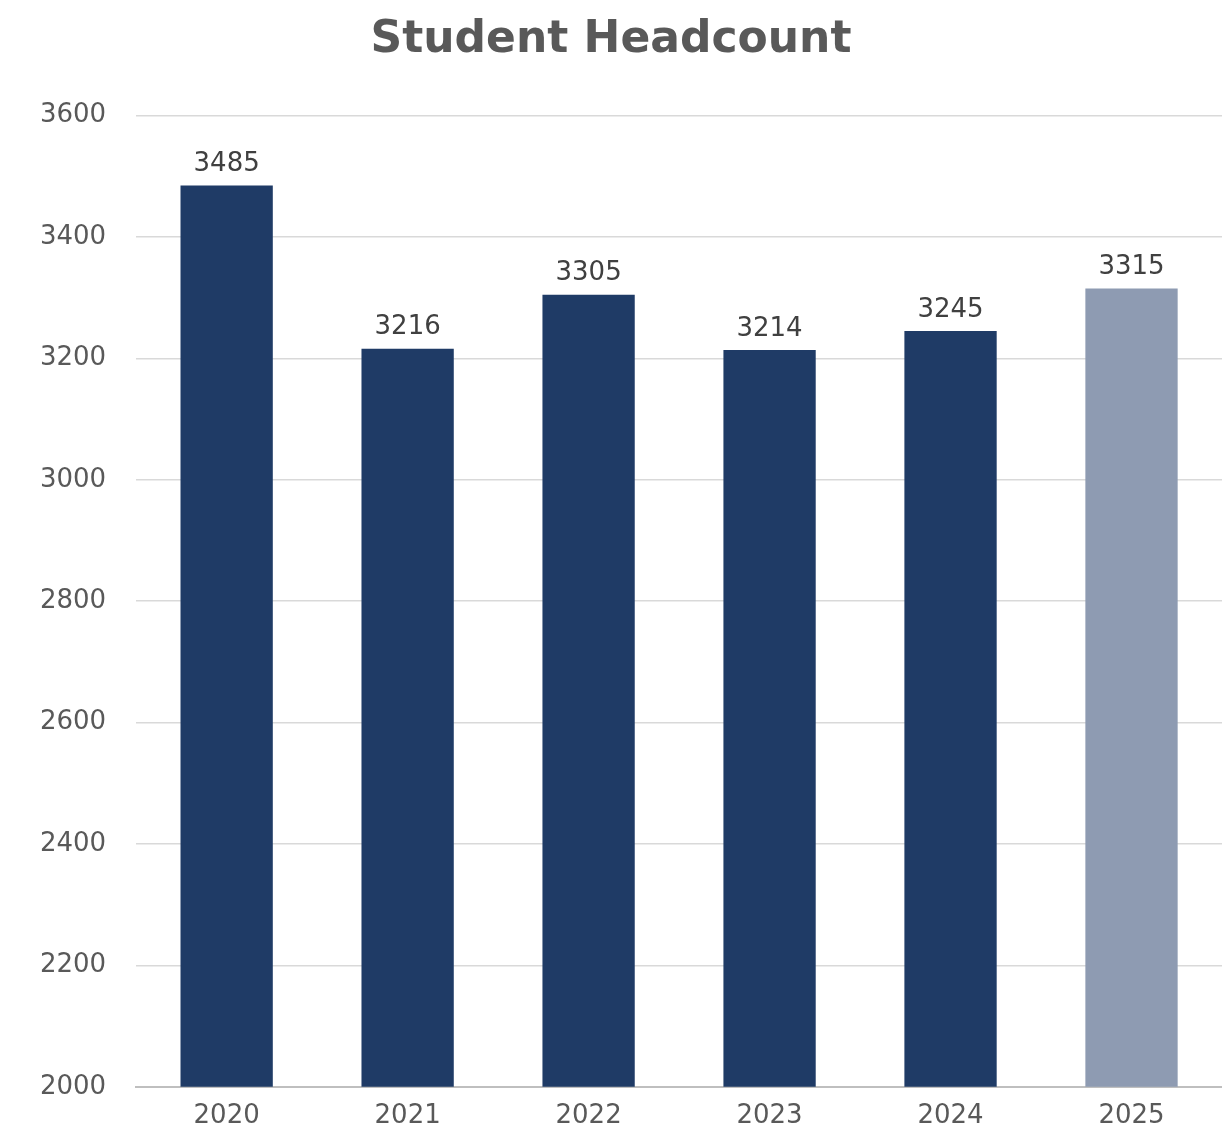 Image resolution: width=1222 pixels, height=1146 pixels. Describe the element at coordinates (73, 963) in the screenshot. I see `y-tick-label: 2200` at that location.